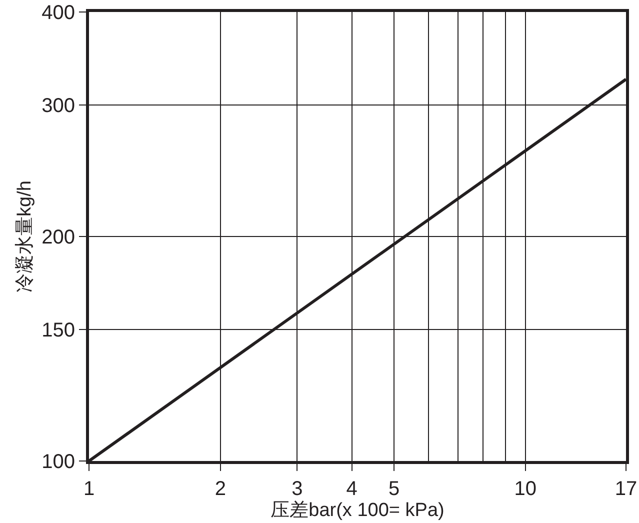  Describe the element at coordinates (297, 489) in the screenshot. I see `x-tick-label: 3` at that location.